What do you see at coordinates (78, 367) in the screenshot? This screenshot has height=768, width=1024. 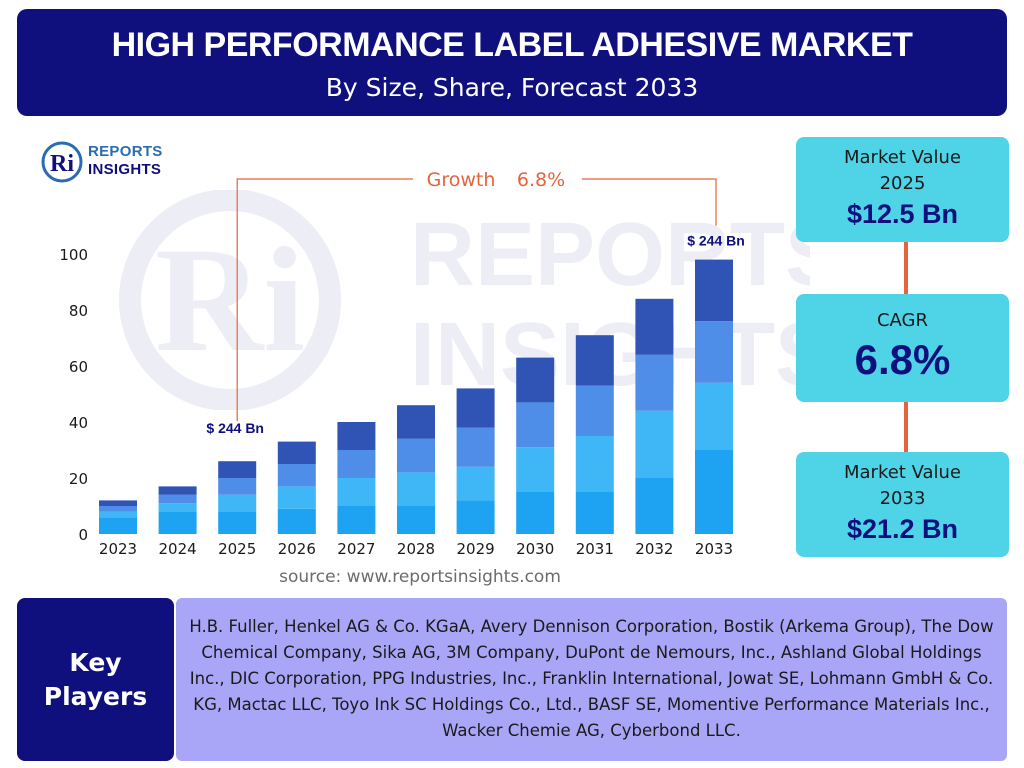 I see `y-tick-label: 60` at bounding box center [78, 367].